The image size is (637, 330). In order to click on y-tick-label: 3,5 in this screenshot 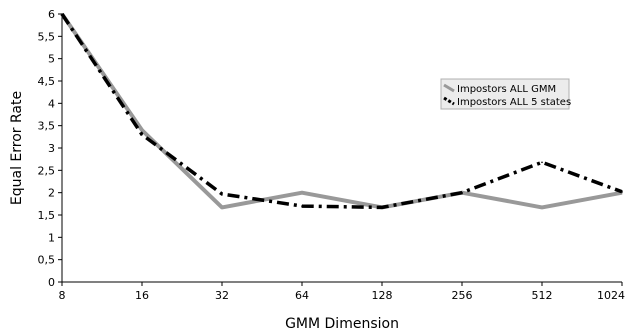, I will do `click(47, 126)`.